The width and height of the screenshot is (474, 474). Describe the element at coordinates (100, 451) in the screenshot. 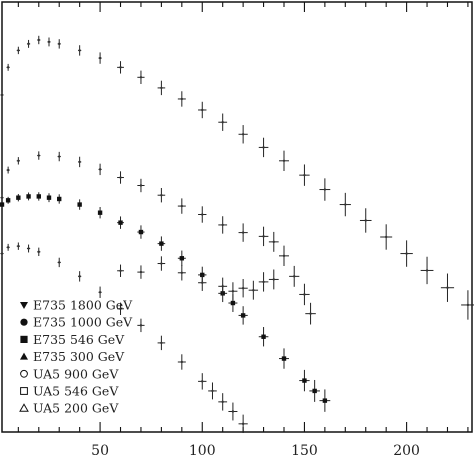

I see `x-tick-label: 50` at that location.